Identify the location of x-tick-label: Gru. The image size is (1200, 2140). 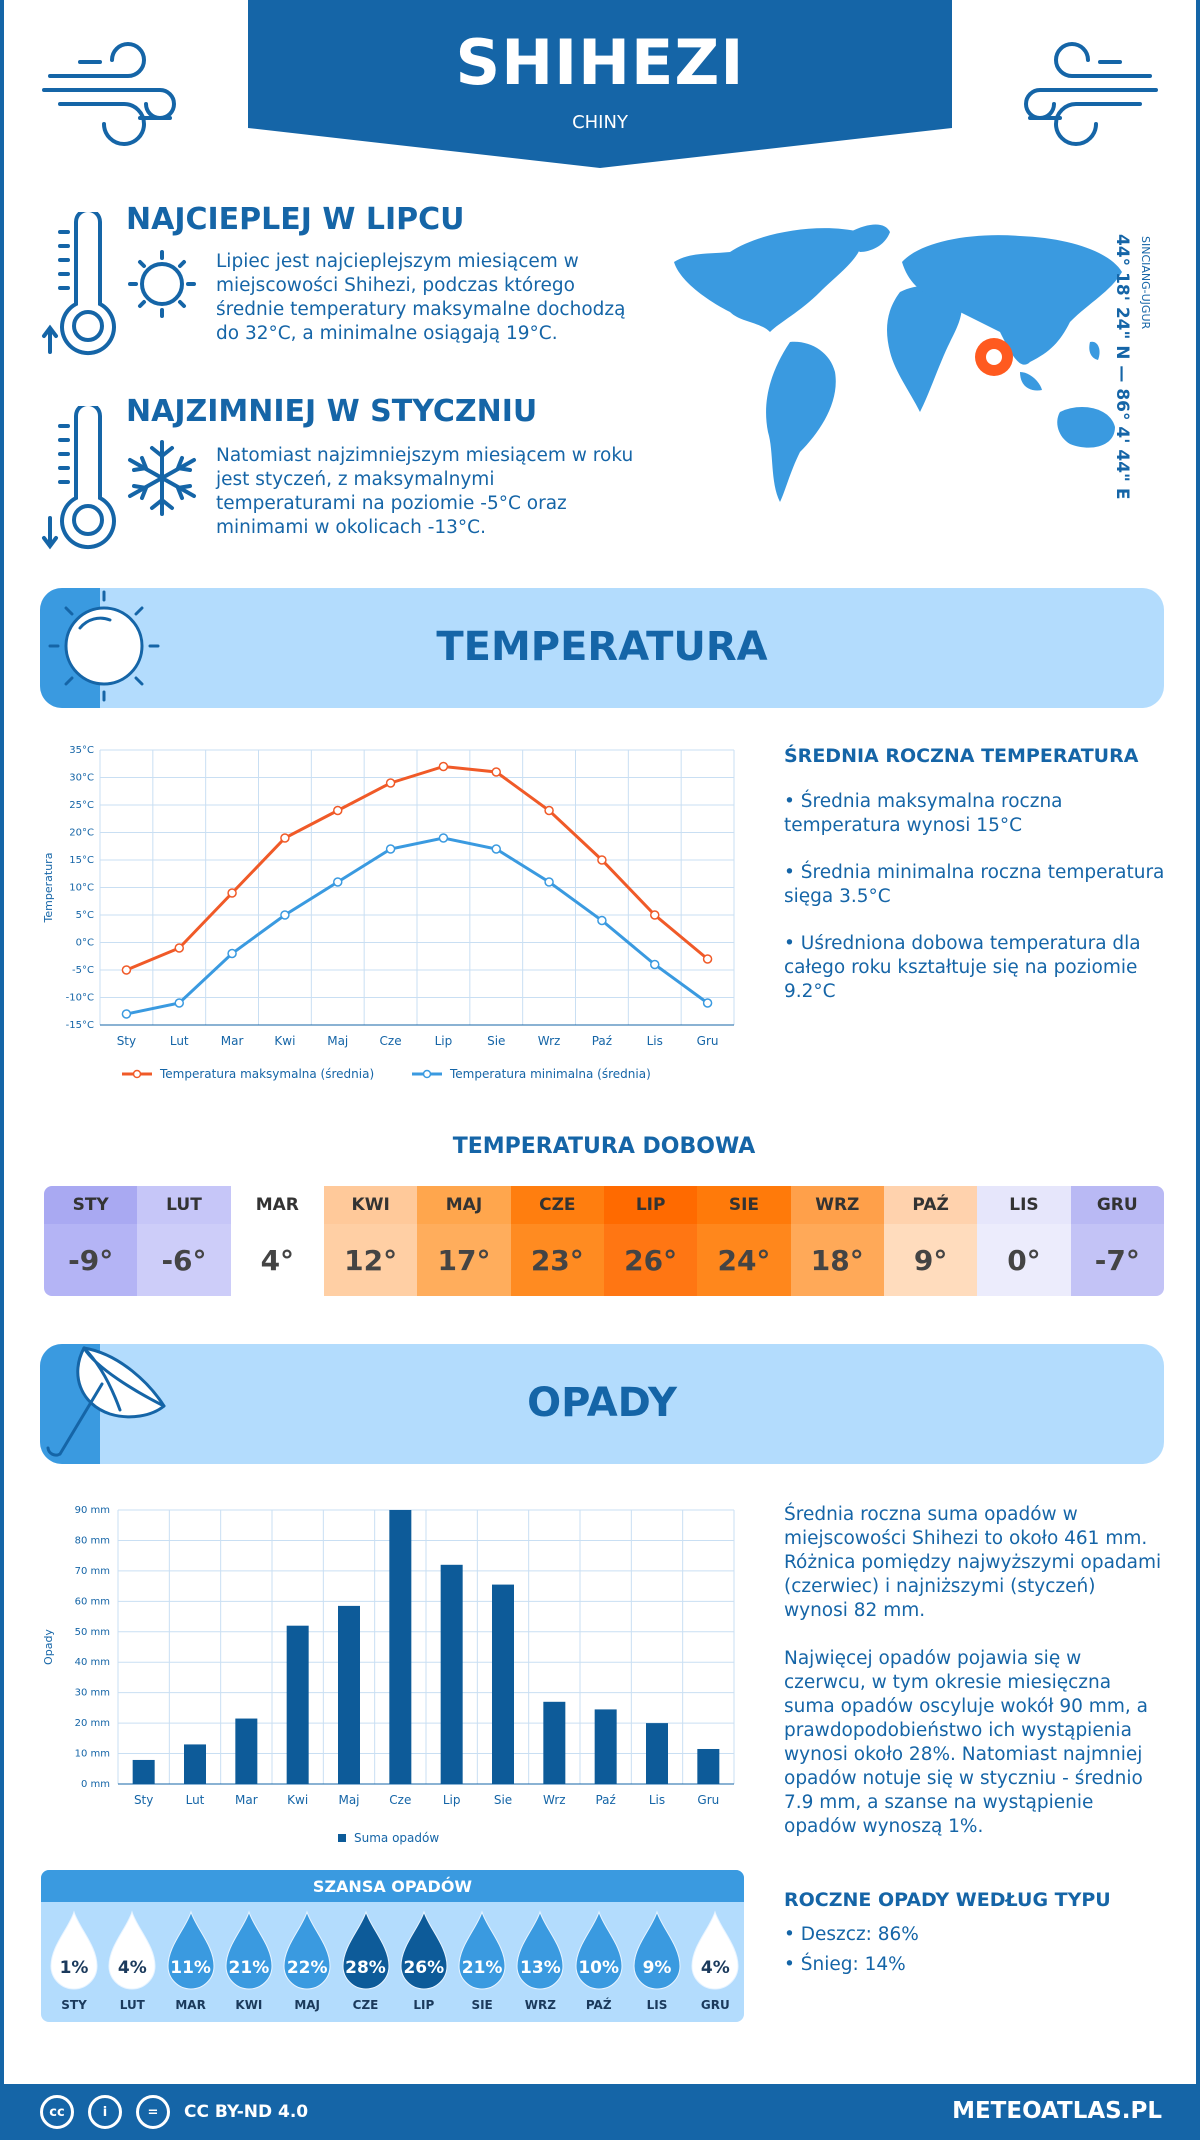
(708, 1041).